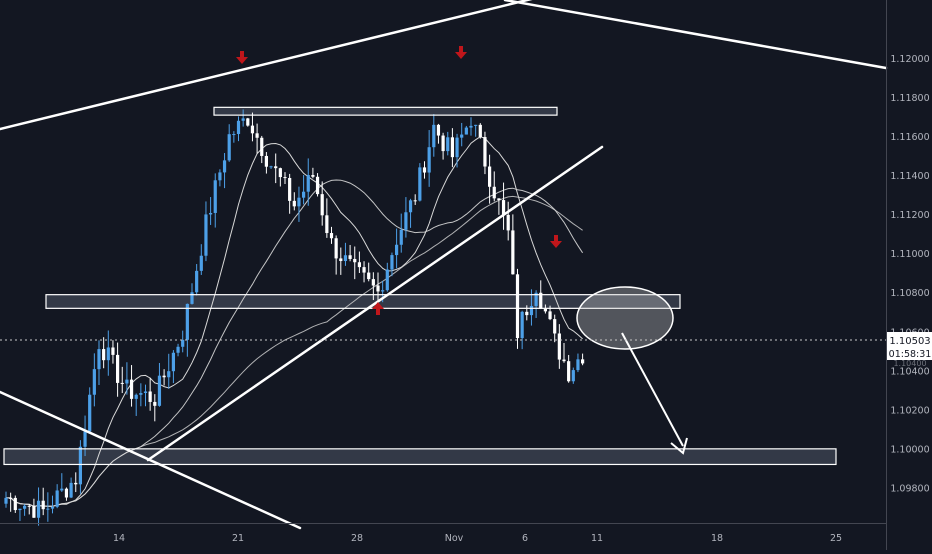 Image resolution: width=932 pixels, height=554 pixels. I want to click on price-tick-label: 1.11600, so click(909, 137).